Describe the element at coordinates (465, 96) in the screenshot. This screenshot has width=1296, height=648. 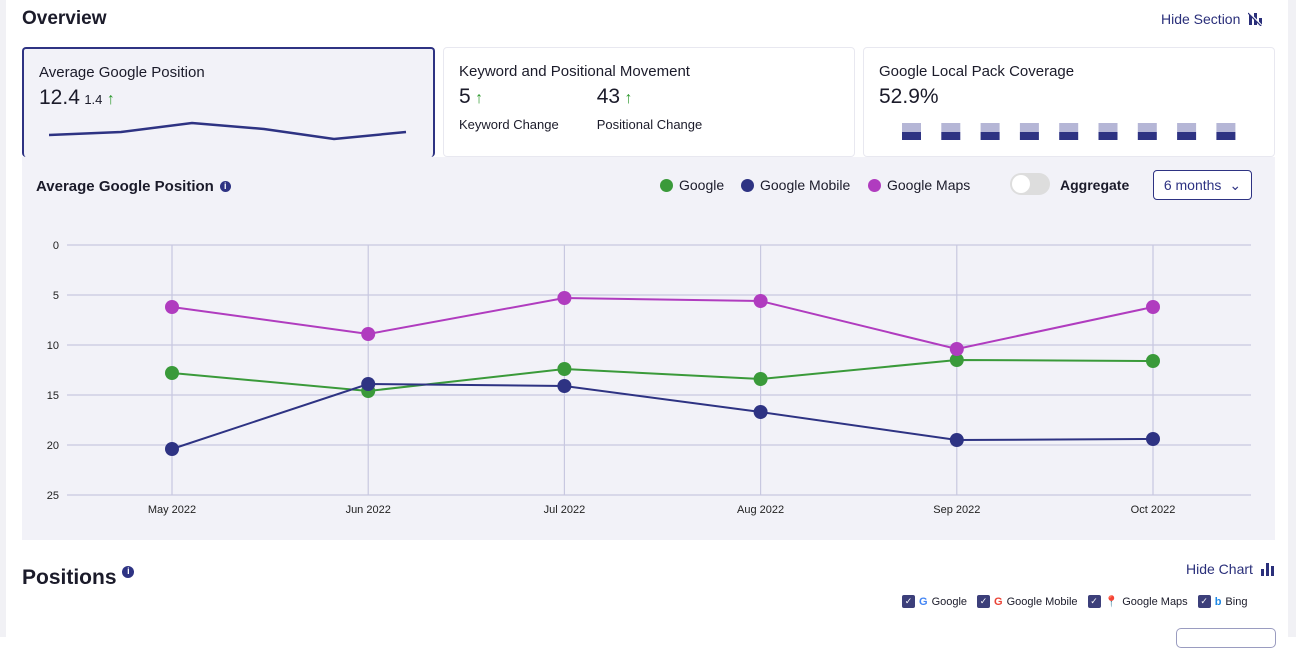
I see `keyword-change-value: 5` at that location.